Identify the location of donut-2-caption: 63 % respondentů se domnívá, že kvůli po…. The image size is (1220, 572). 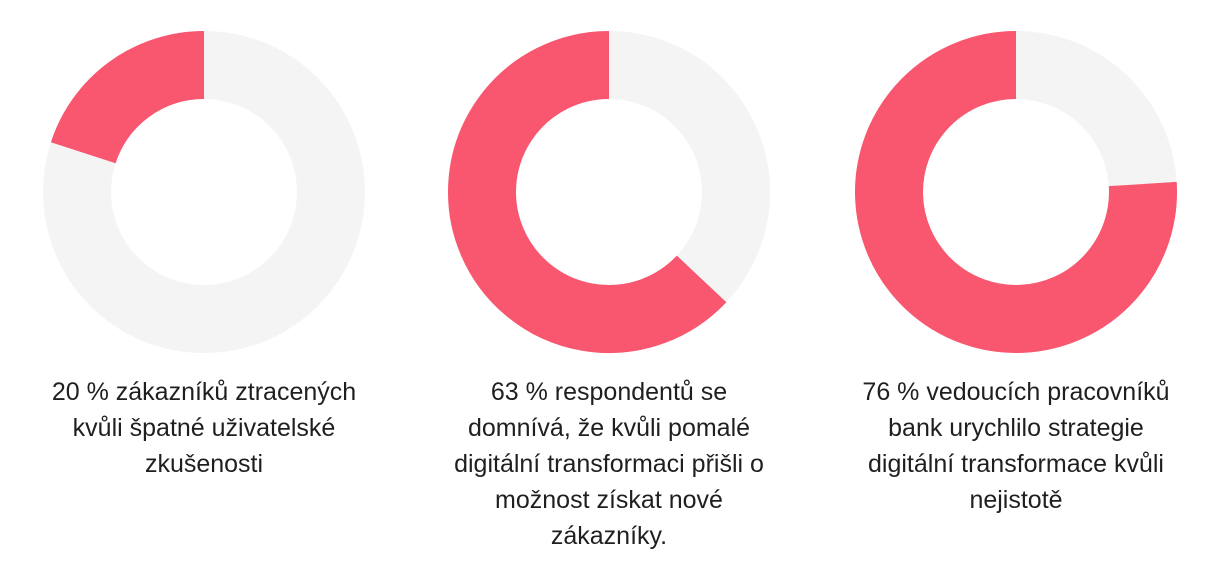
(609, 464).